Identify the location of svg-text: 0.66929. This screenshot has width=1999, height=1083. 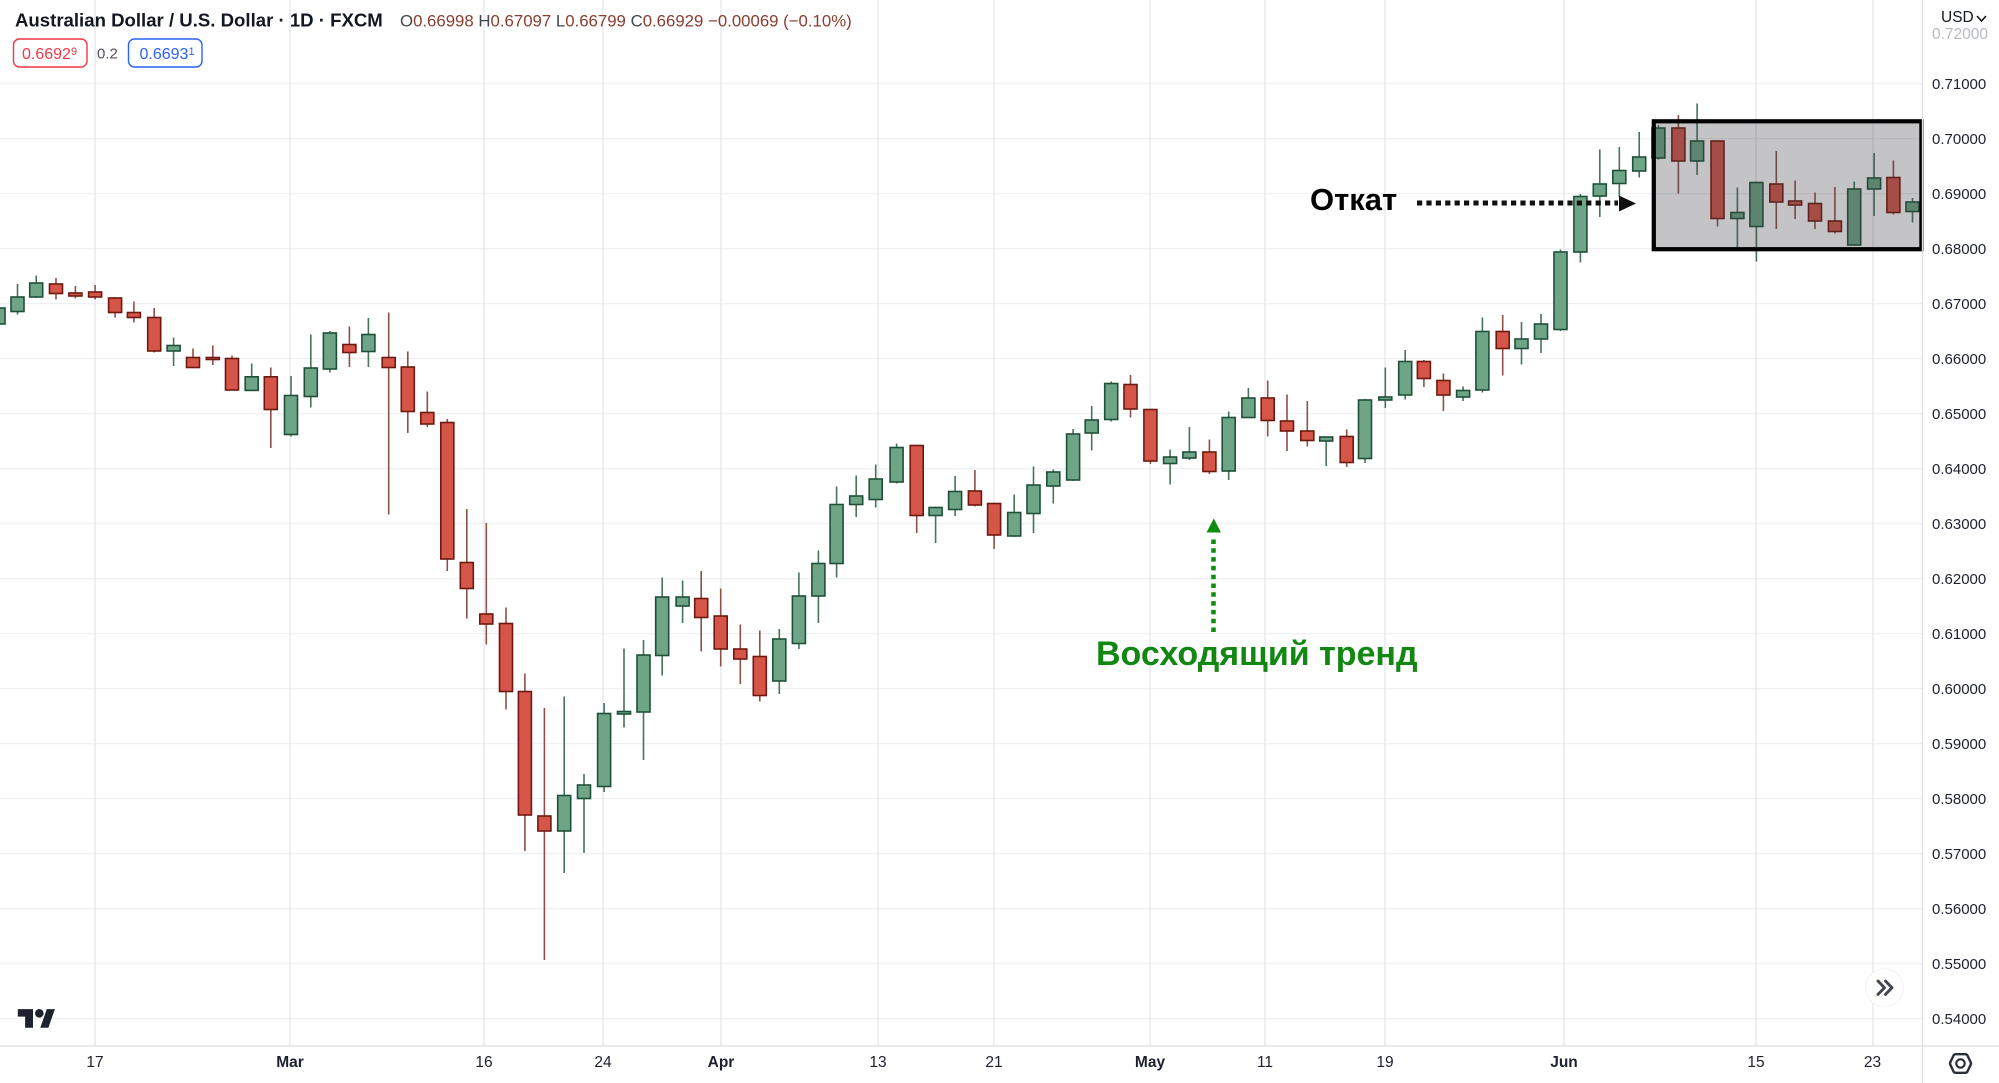
(49, 54).